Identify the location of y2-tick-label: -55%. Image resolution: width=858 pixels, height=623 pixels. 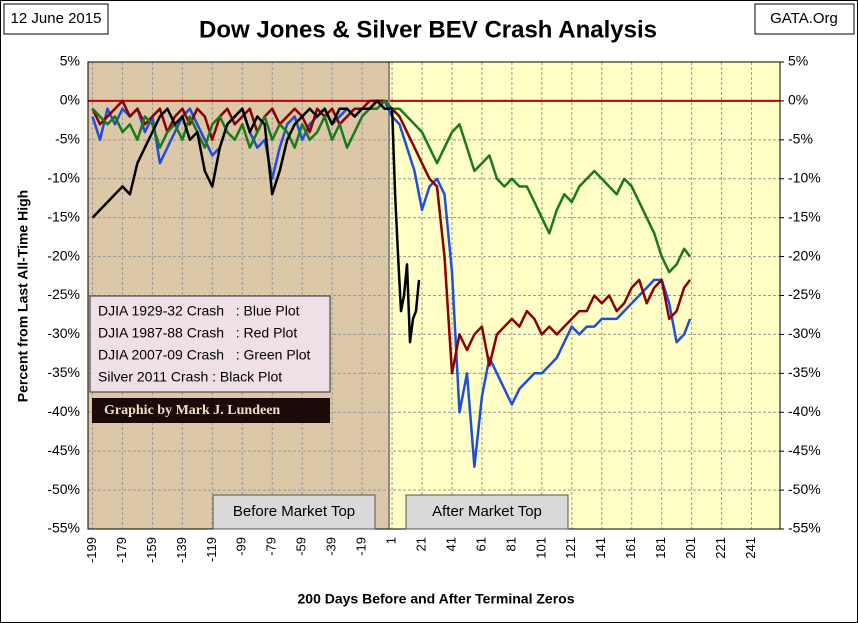
(804, 528).